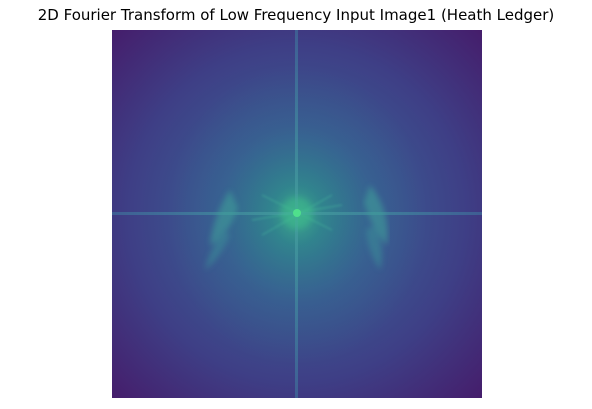 The height and width of the screenshot is (409, 592). Describe the element at coordinates (221, 230) in the screenshot. I see `left-lobe` at that location.